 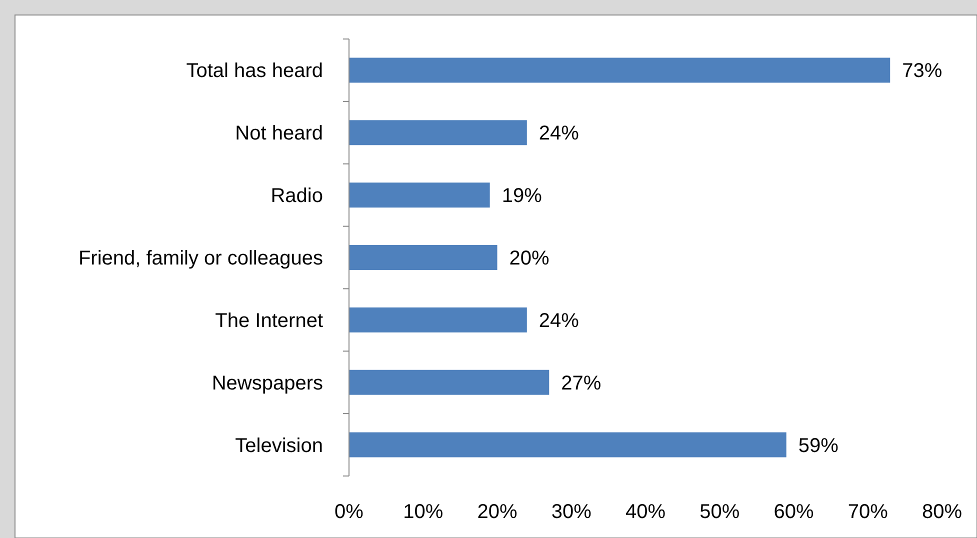 What do you see at coordinates (818, 445) in the screenshot?
I see `data-label: 59%` at bounding box center [818, 445].